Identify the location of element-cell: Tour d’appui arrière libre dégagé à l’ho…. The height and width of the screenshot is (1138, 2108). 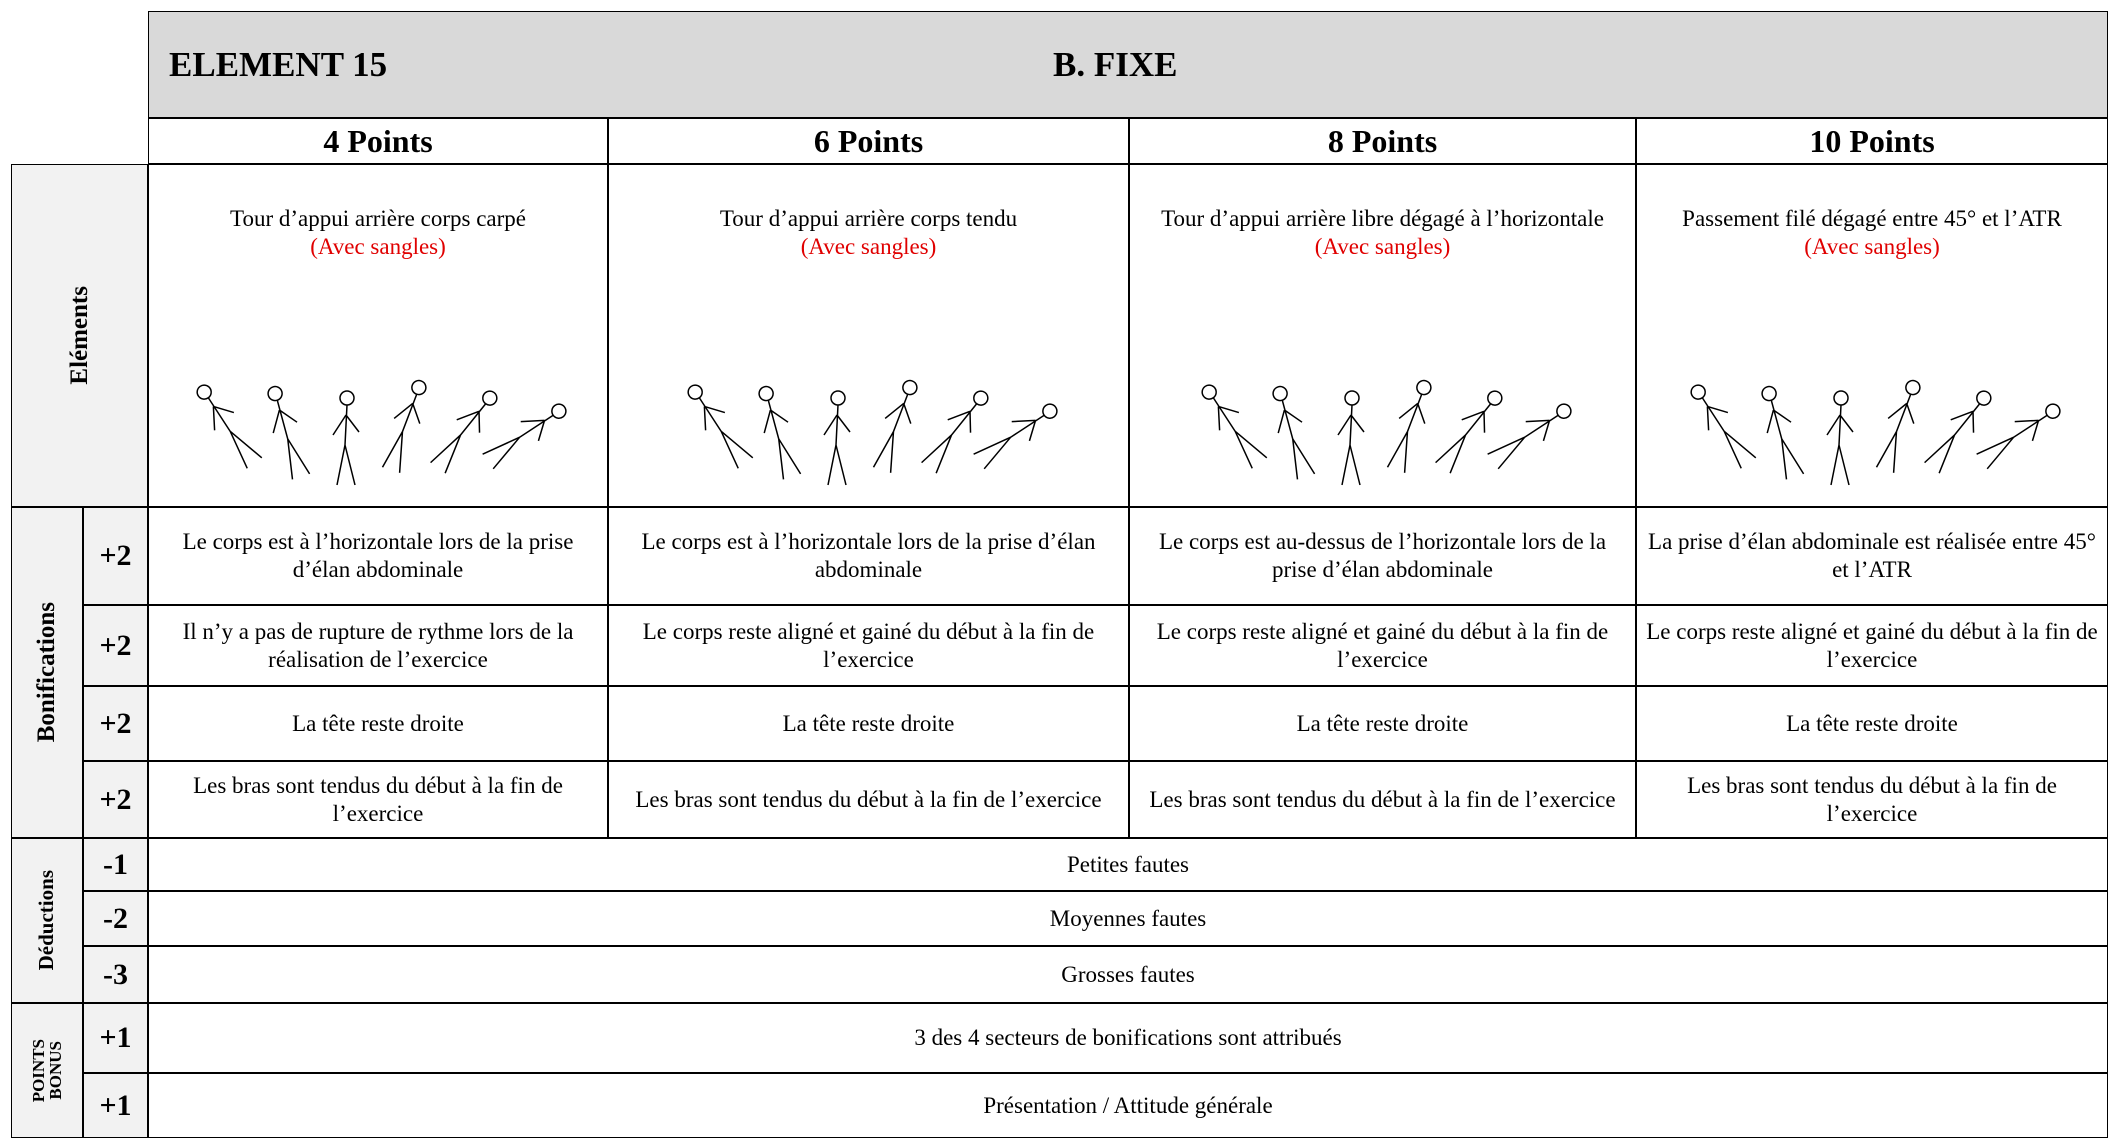
(1382, 335).